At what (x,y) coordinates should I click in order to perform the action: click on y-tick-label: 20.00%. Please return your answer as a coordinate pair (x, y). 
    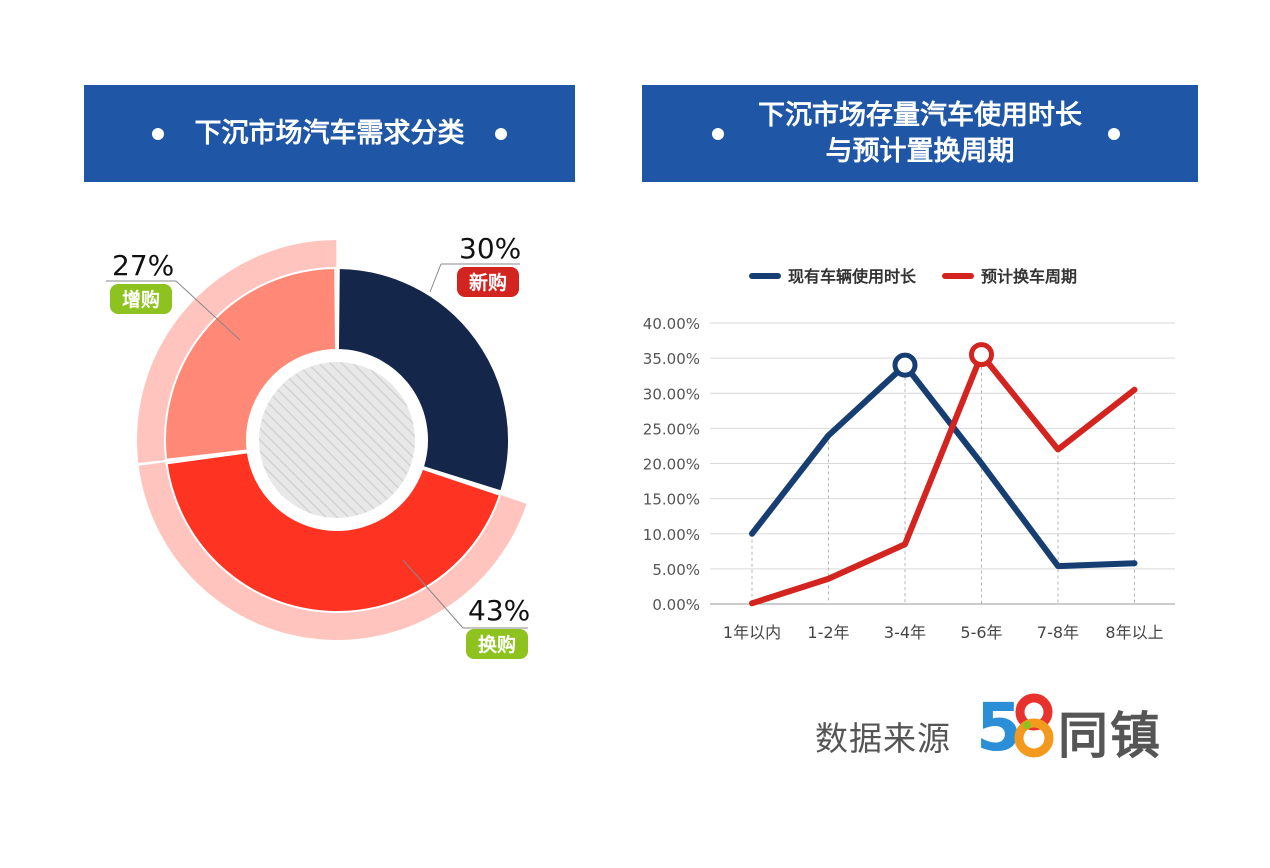
    Looking at the image, I should click on (671, 465).